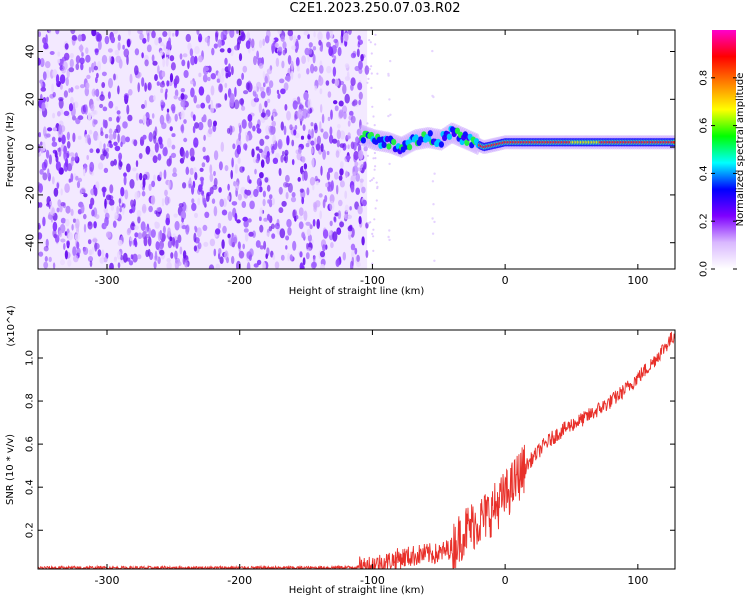  Describe the element at coordinates (30, 401) in the screenshot. I see `line-y-tick-label: 0.8` at that location.